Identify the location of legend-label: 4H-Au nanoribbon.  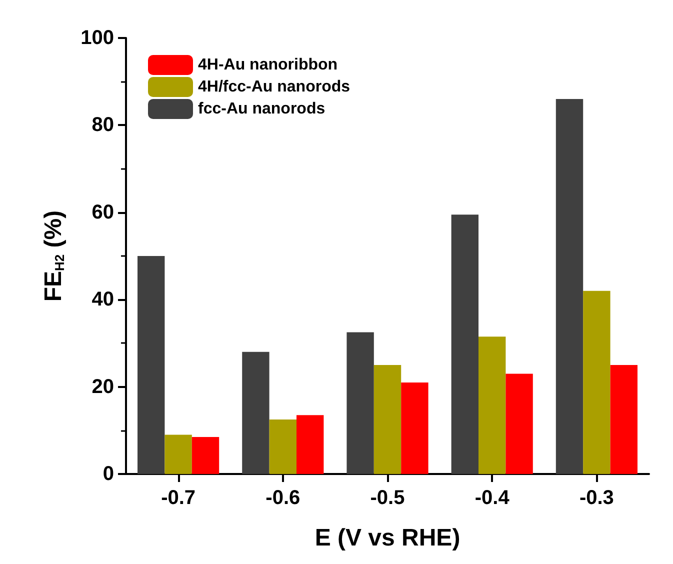
(268, 65).